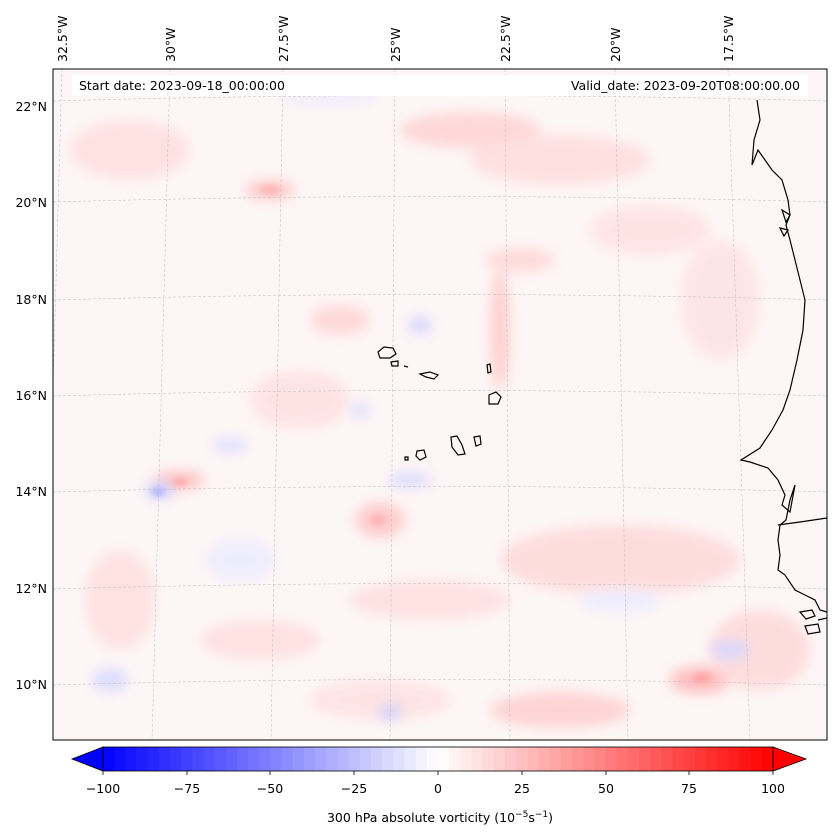 This screenshot has width=837, height=839. What do you see at coordinates (392, 404) in the screenshot?
I see `meridian-25w` at bounding box center [392, 404].